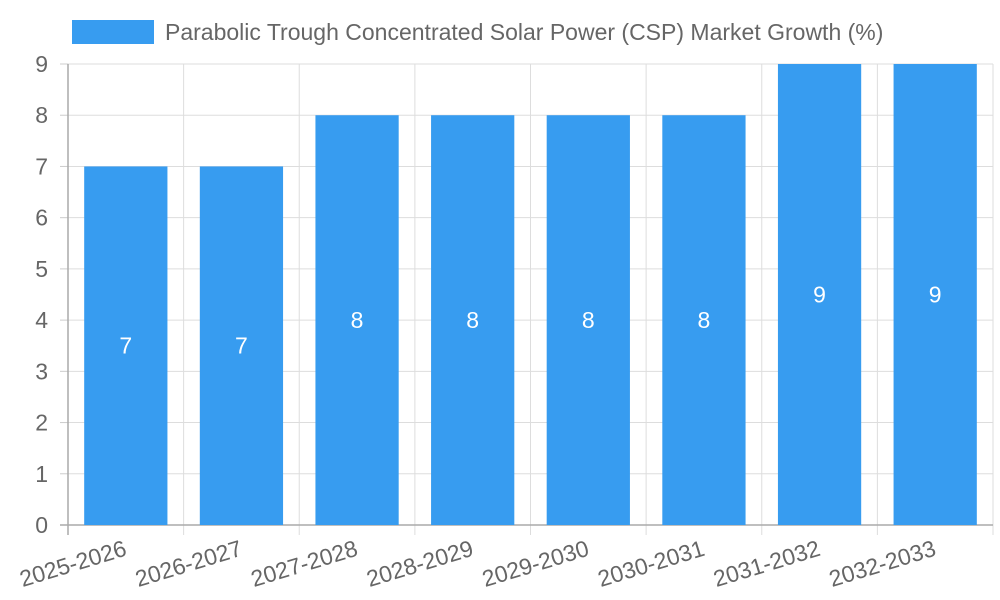 Image resolution: width=1000 pixels, height=600 pixels. I want to click on y-tick-label: 0, so click(41, 525).